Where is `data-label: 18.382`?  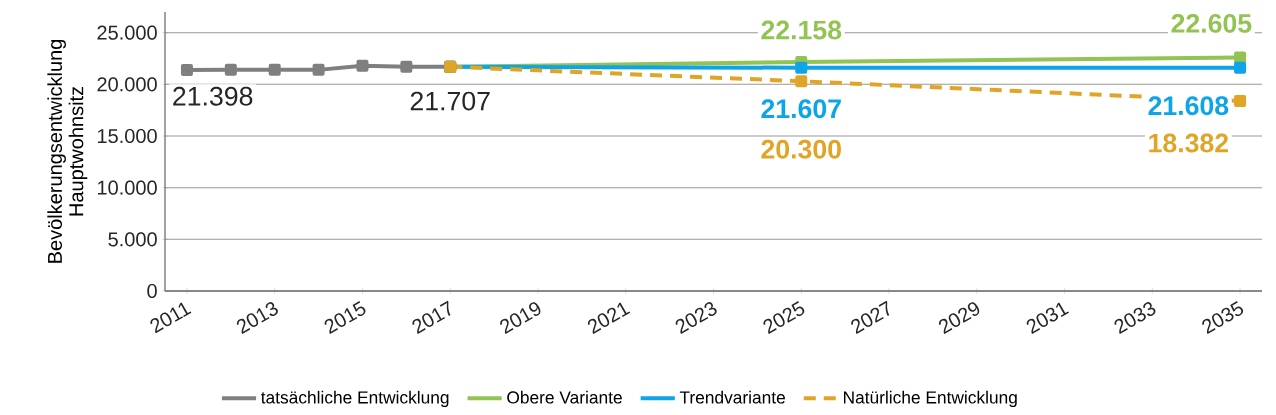 data-label: 18.382 is located at coordinates (1189, 143).